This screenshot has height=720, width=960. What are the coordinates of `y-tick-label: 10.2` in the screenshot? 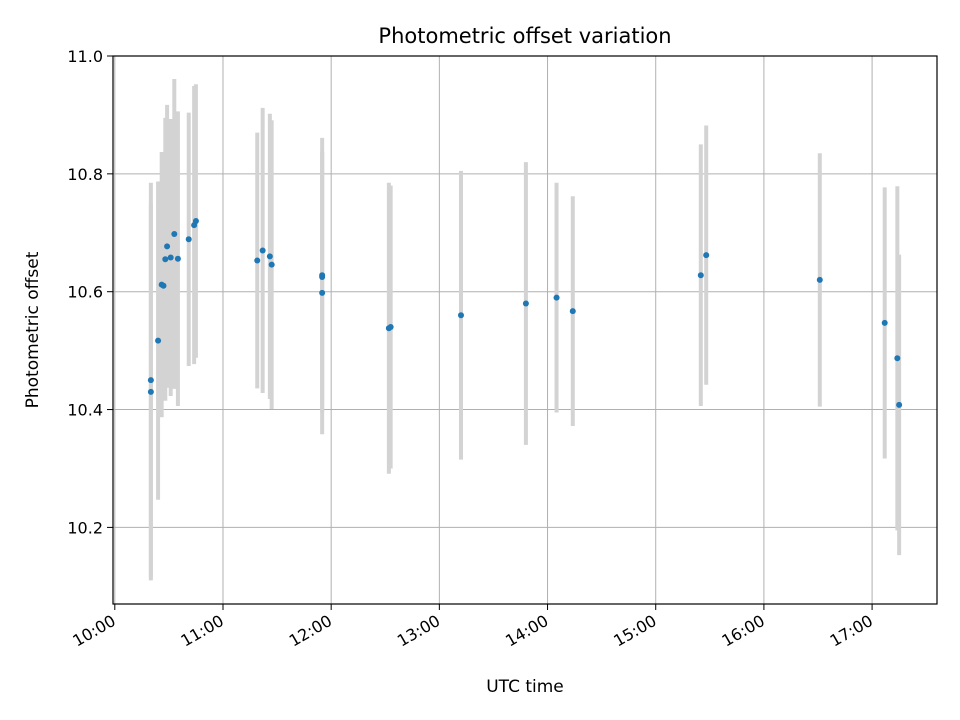 It's located at (85, 527).